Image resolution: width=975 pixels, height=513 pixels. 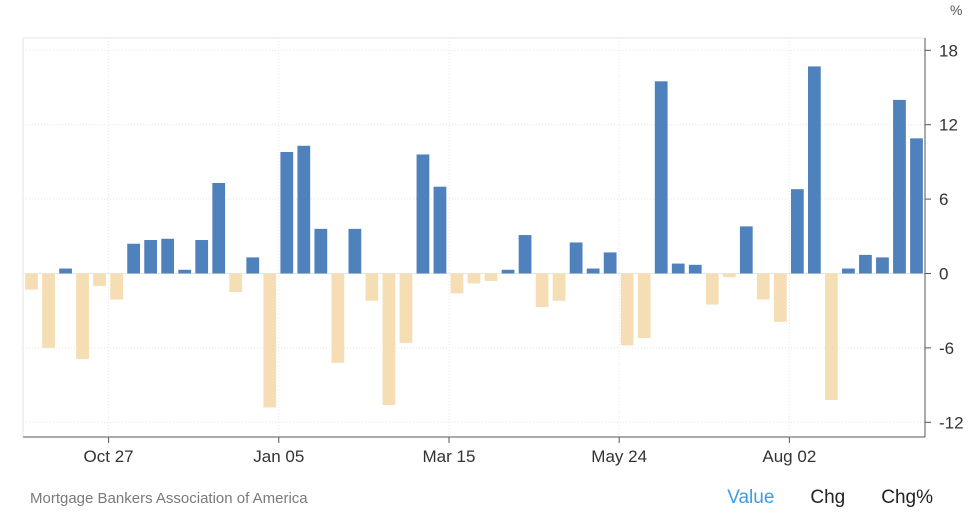 I want to click on y-tick-label: -12, so click(x=951, y=422).